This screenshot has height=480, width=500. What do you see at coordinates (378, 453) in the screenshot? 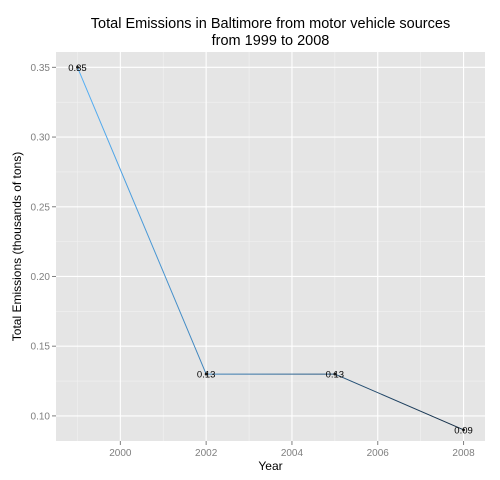
I see `x-tick-label: 2006` at bounding box center [378, 453].